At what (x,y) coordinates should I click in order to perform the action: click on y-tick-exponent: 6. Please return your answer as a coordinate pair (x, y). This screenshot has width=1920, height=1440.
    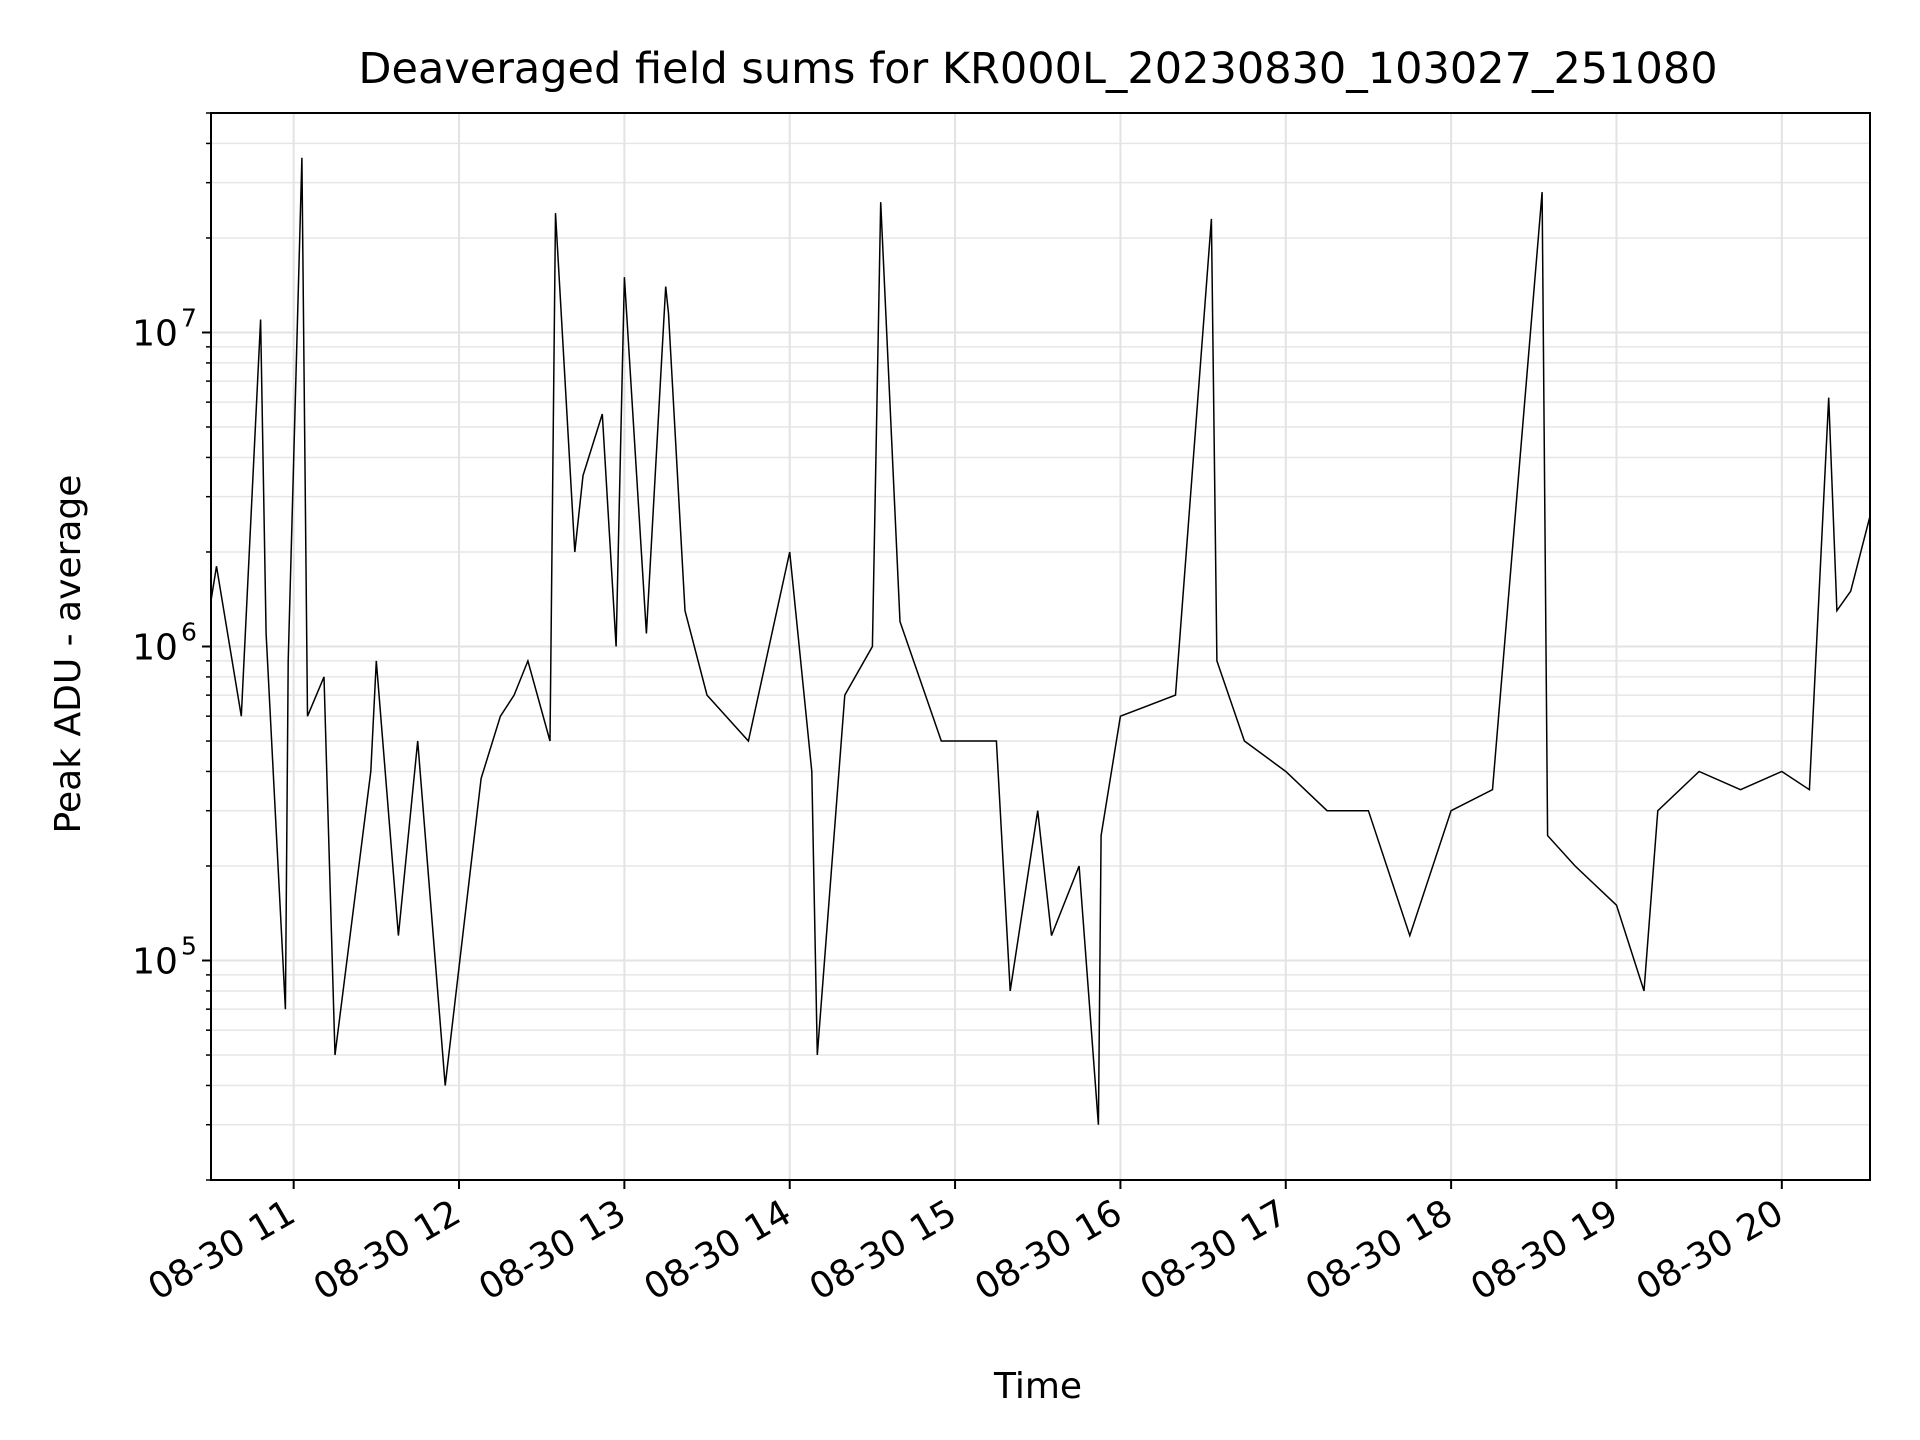
    Looking at the image, I should click on (189, 632).